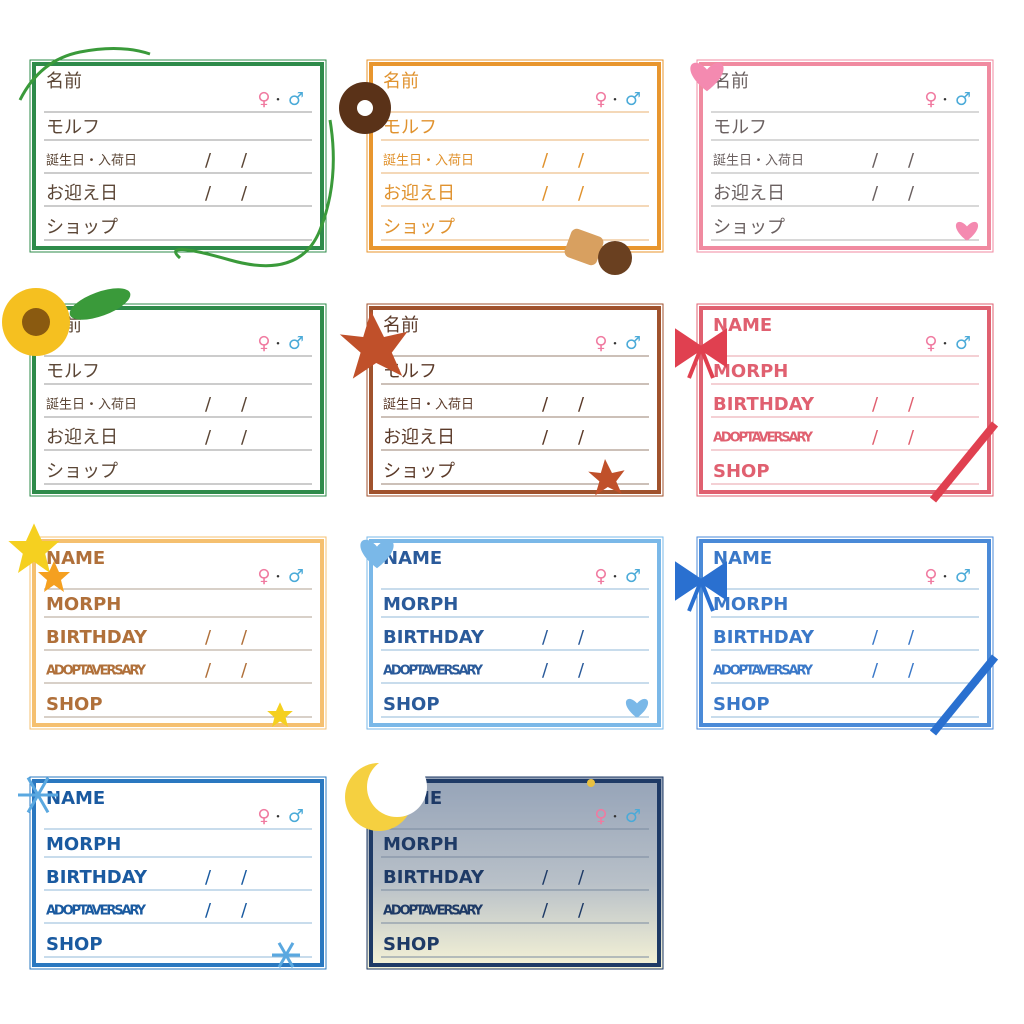 The height and width of the screenshot is (1024, 1024). What do you see at coordinates (740, 127) in the screenshot?
I see `field-label: モルフ` at bounding box center [740, 127].